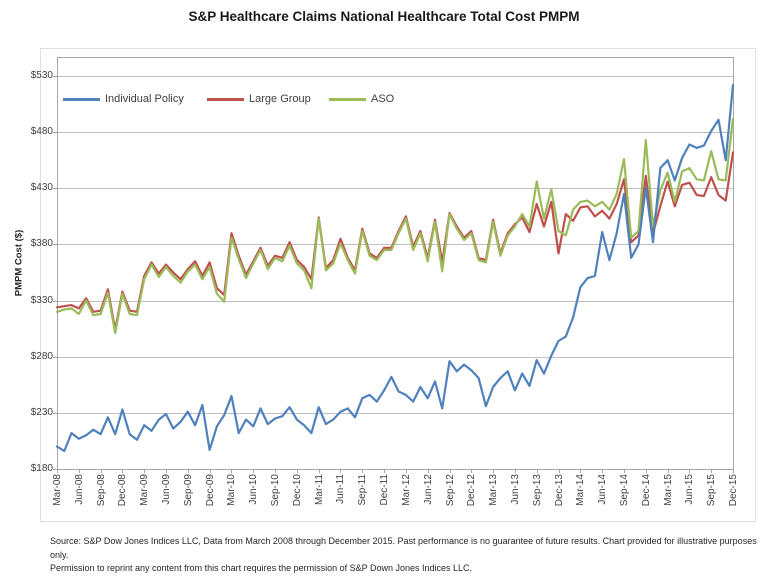 The width and height of the screenshot is (768, 576). I want to click on x-tick-label: Dec-08, so click(122, 490).